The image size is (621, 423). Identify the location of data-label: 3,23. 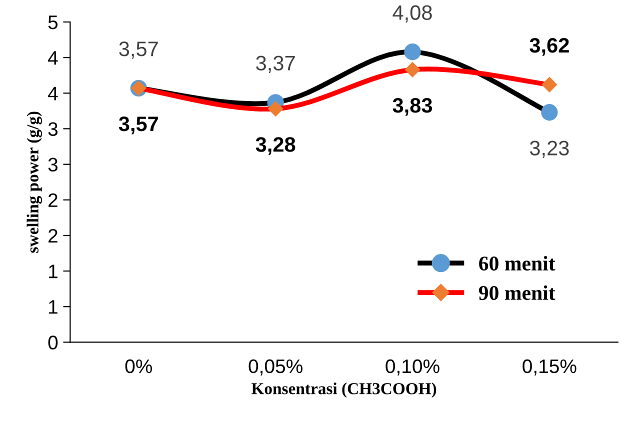
(549, 149).